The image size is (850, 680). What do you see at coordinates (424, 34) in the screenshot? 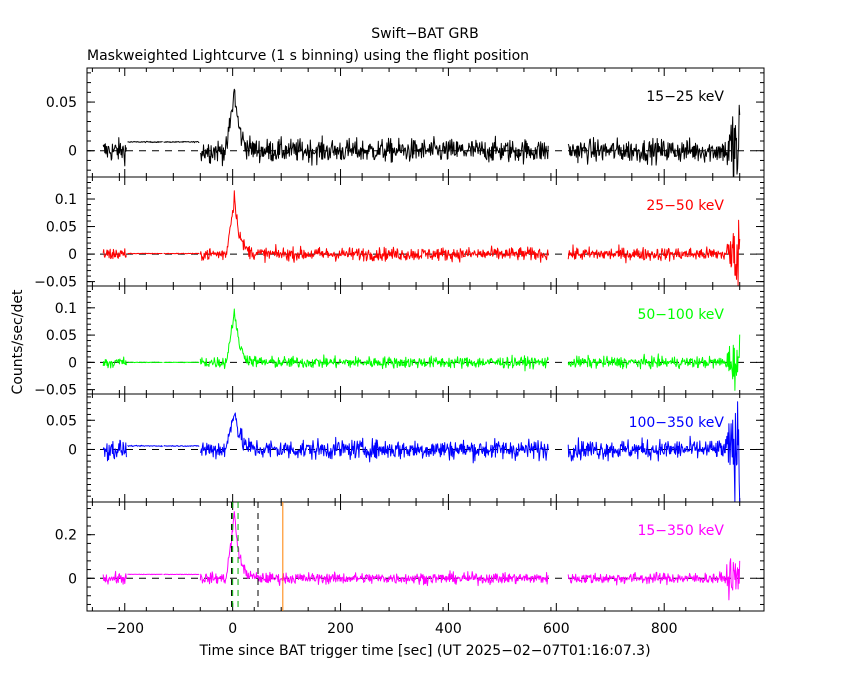
I see `chart-title: Swift−BAT GRB` at bounding box center [424, 34].